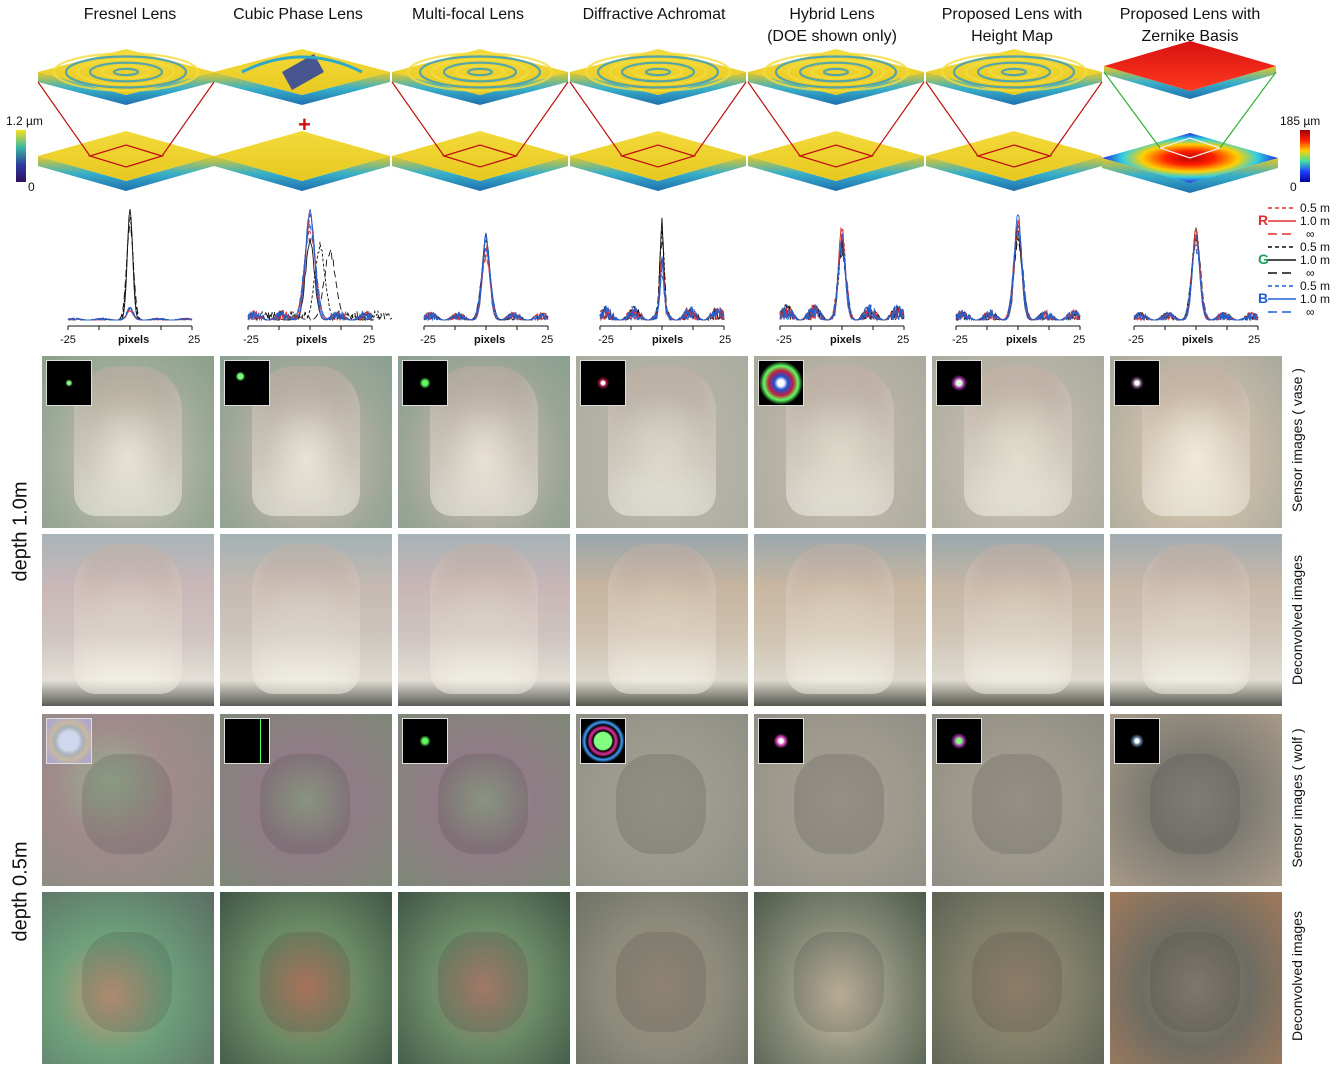 The image size is (1339, 1068). Describe the element at coordinates (21, 156) in the screenshot. I see `colorbar-left` at that location.